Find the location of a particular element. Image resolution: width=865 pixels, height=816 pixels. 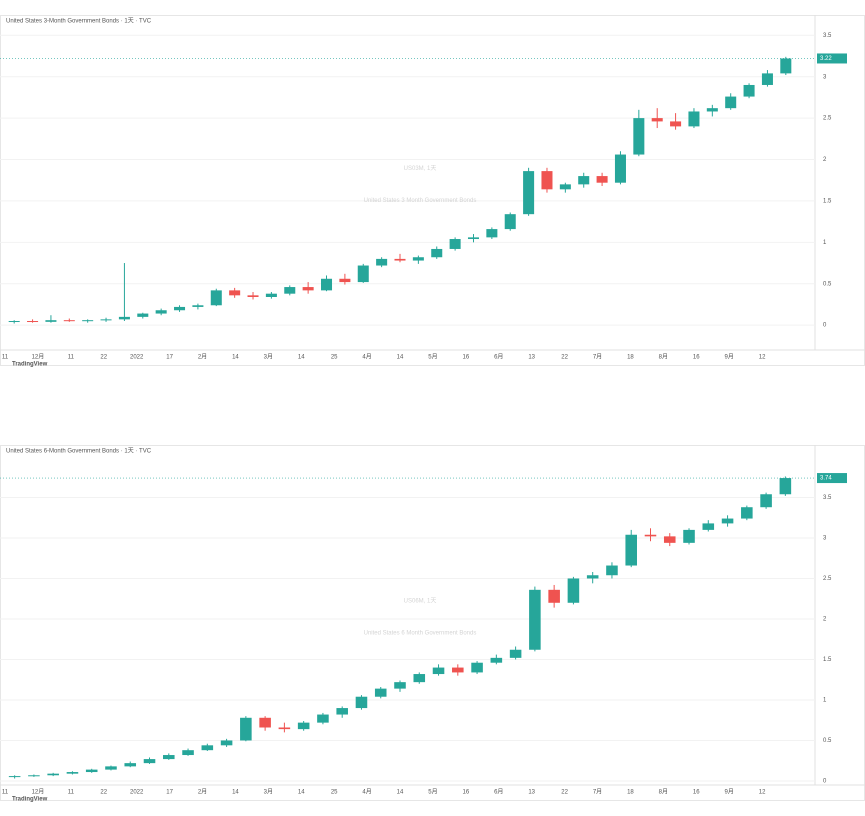

brand: TradingView is located at coordinates (30, 365).